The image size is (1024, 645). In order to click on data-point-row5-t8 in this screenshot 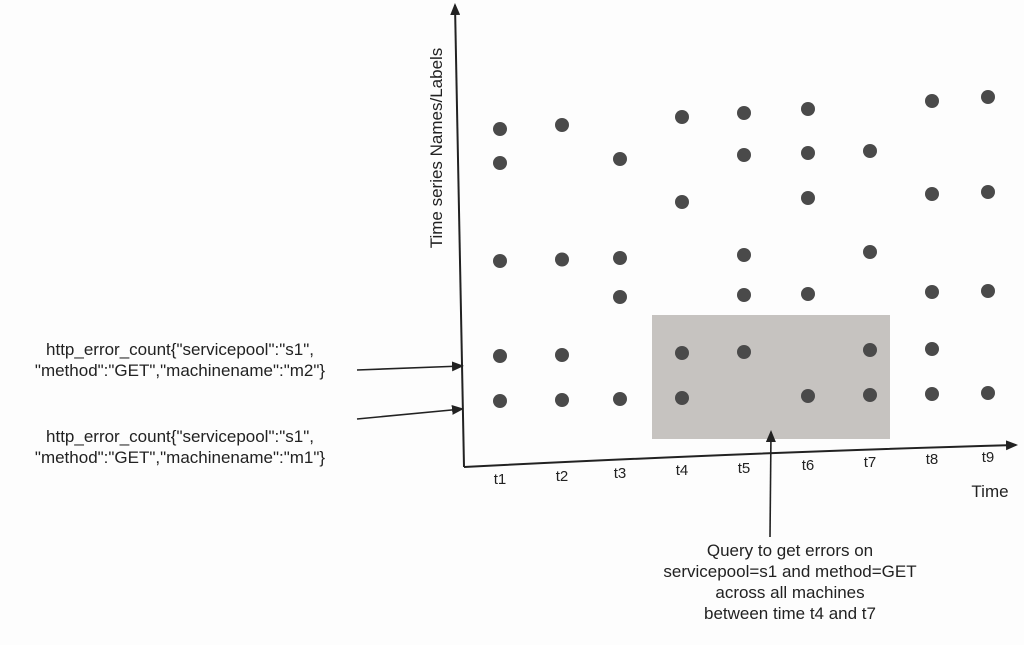, I will do `click(932, 292)`.